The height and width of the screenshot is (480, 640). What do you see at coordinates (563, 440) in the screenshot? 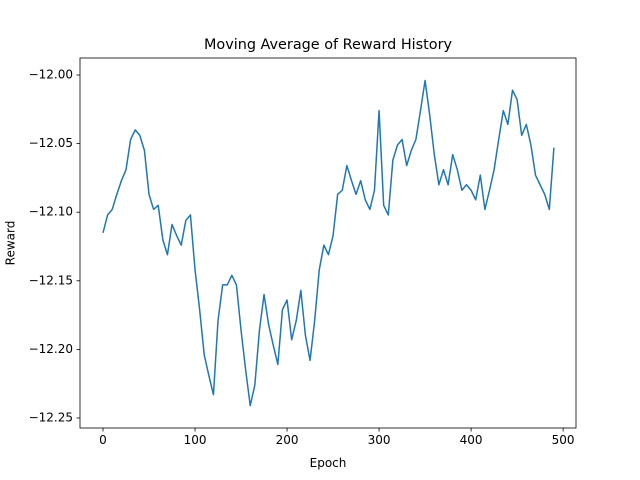
I see `x-tick-label: 500` at bounding box center [563, 440].